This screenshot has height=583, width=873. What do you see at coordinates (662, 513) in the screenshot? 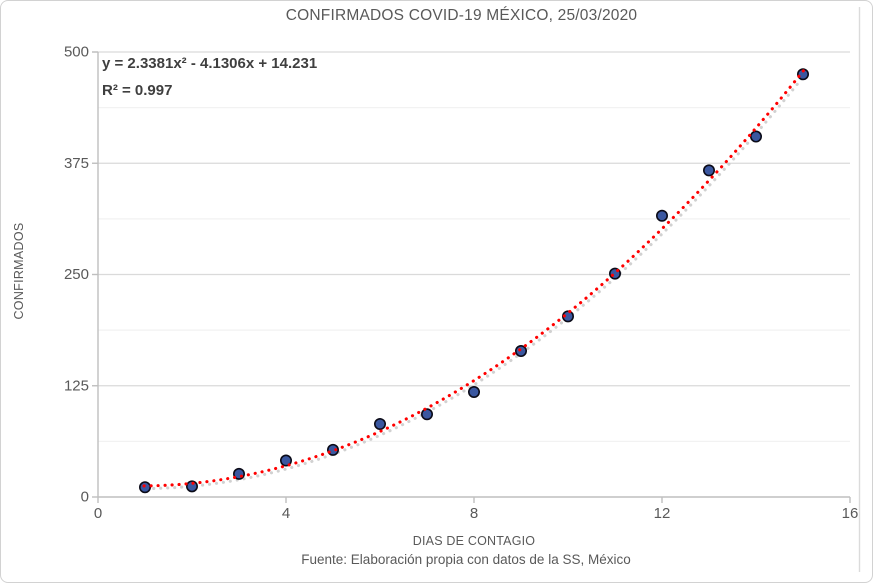
I see `x-tick-label: 12` at bounding box center [662, 513].